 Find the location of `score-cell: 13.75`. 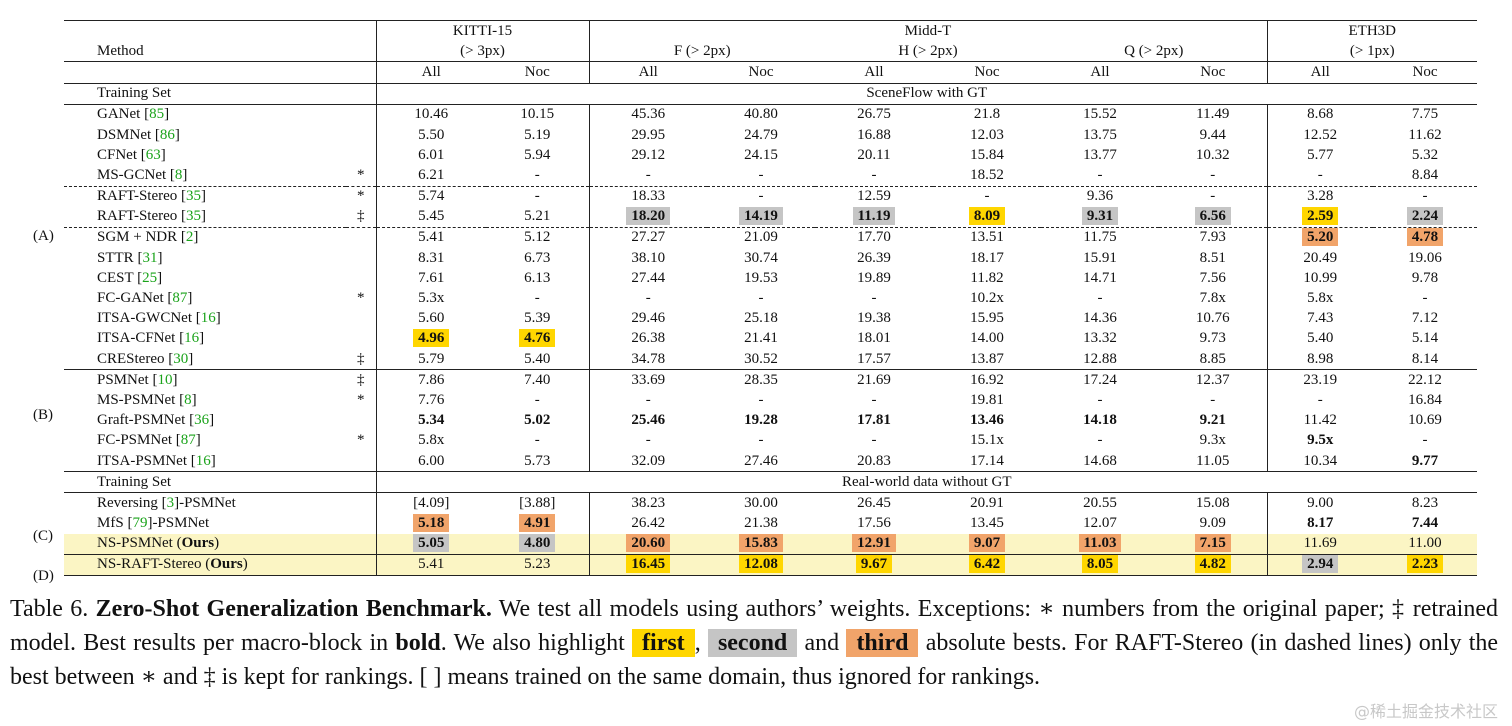

score-cell: 13.75 is located at coordinates (1100, 134).